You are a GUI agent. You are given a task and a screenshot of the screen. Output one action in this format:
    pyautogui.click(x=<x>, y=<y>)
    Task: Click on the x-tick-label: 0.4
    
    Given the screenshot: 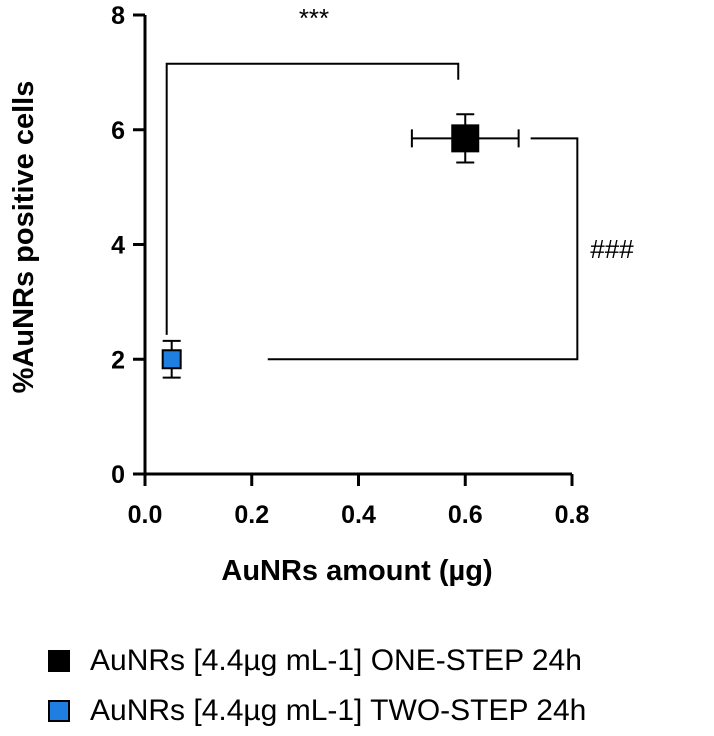 What is the action you would take?
    pyautogui.click(x=358, y=515)
    